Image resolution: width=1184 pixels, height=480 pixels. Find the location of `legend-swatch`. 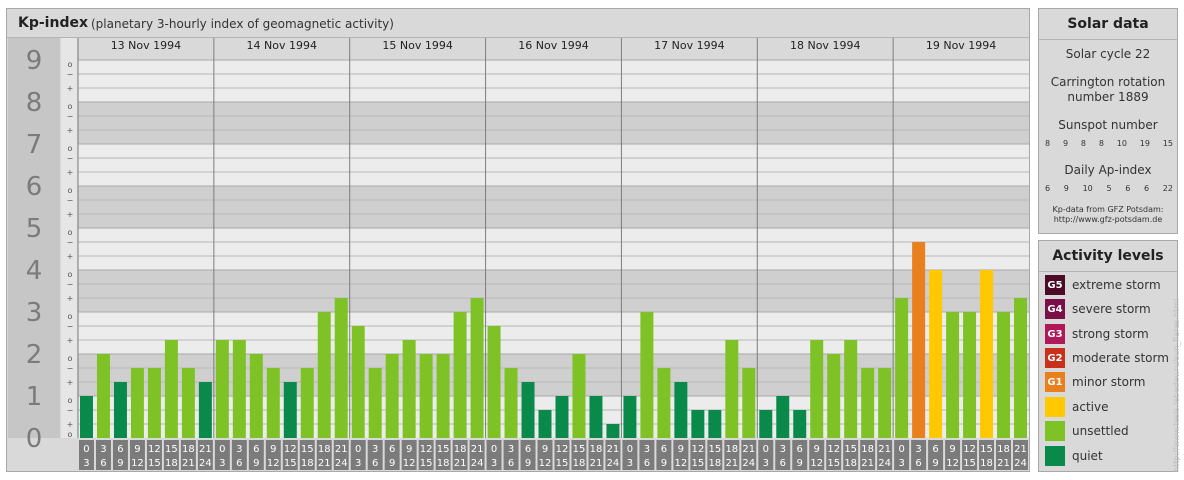

legend-swatch is located at coordinates (1055, 407).